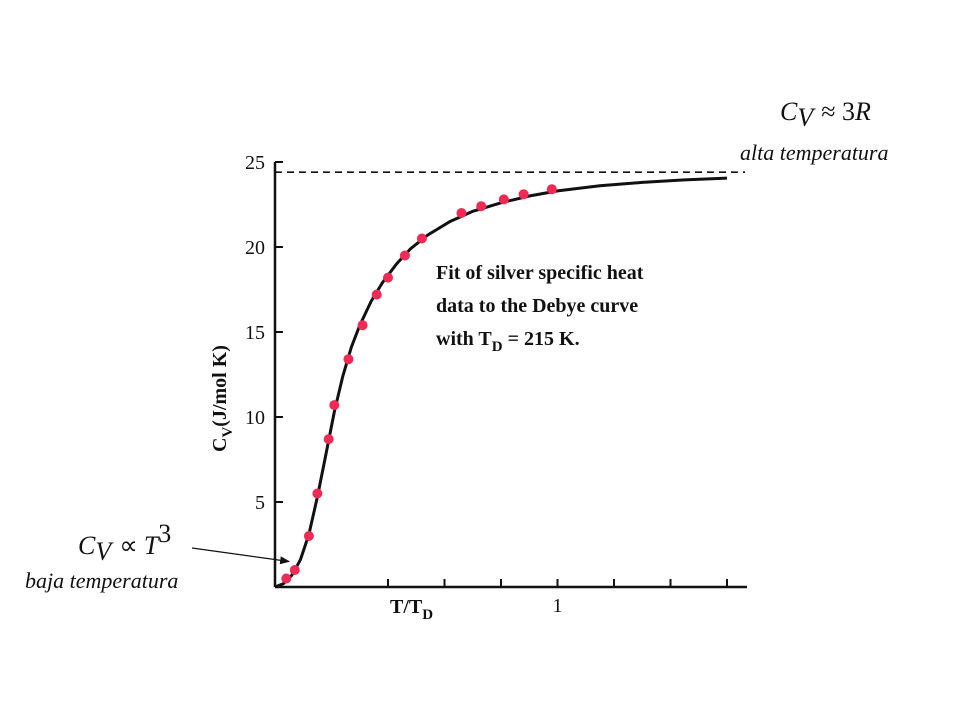 This screenshot has height=720, width=960. What do you see at coordinates (220, 445) in the screenshot?
I see `y-axis-title-main: C` at bounding box center [220, 445].